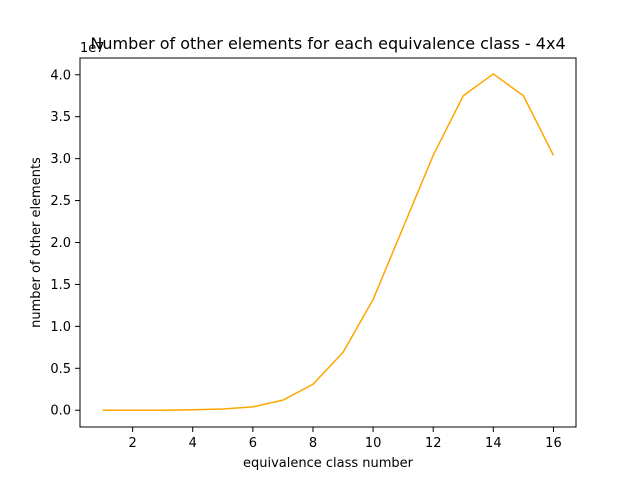 This screenshot has width=640, height=480. I want to click on y-tick-label: 1.5, so click(60, 285).